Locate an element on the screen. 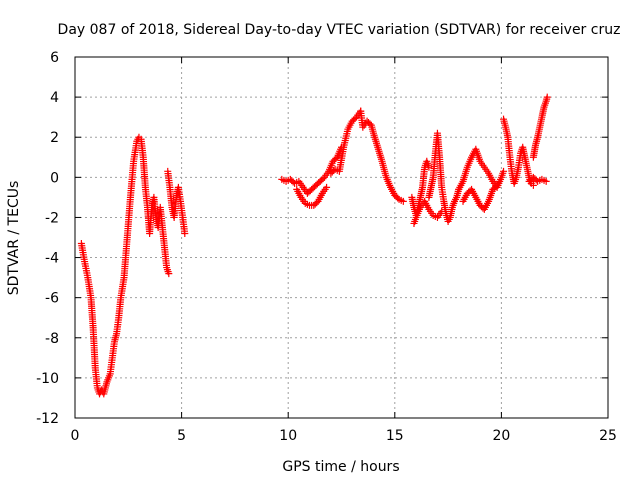  x-tick-label: 10 is located at coordinates (288, 436).